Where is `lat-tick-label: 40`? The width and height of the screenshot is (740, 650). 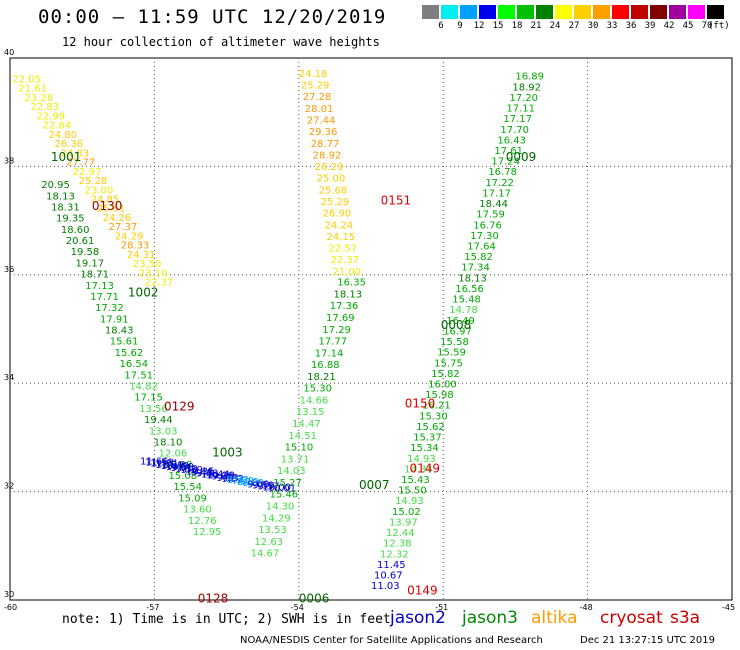 lat-tick-label: 40 is located at coordinates (9, 52).